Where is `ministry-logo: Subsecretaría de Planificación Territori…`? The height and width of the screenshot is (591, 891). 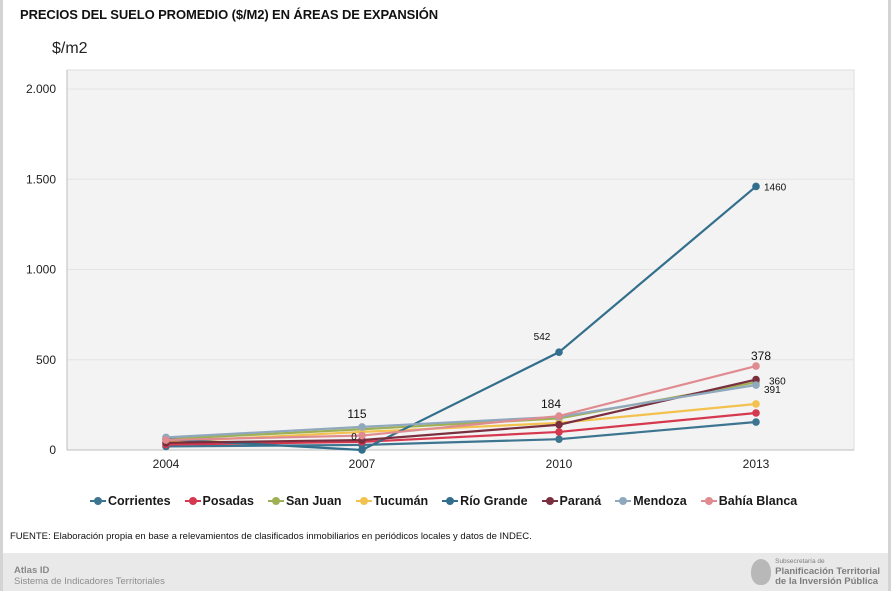 ministry-logo: Subsecretaría de Planificación Territori… is located at coordinates (815, 572).